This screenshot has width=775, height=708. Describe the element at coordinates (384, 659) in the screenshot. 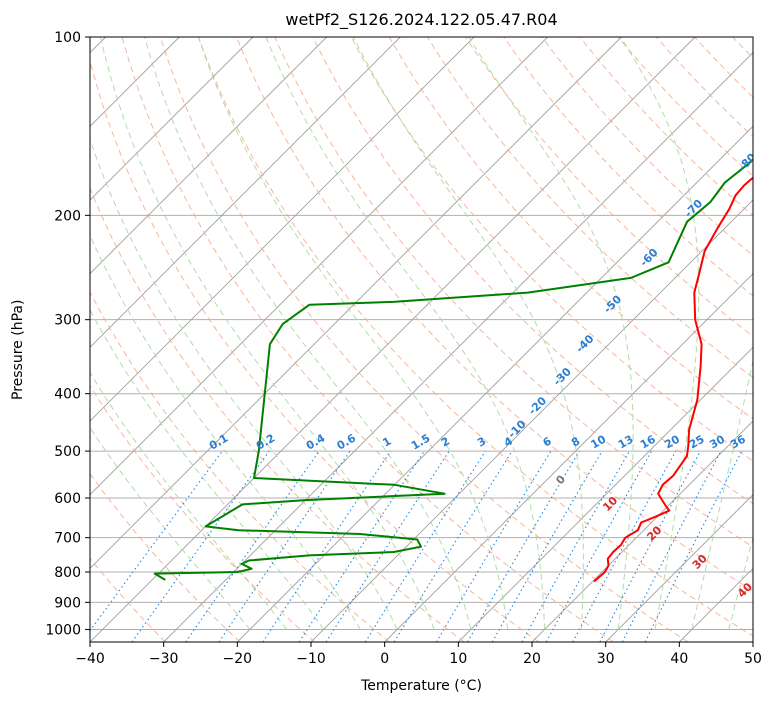

I see `x-tick-label: 0` at that location.